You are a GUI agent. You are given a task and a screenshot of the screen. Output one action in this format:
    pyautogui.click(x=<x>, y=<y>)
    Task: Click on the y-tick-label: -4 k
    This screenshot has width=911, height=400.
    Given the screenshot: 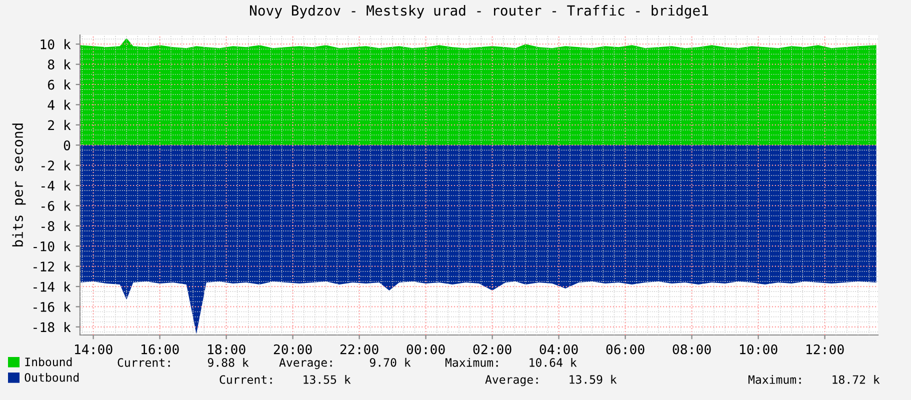 What is the action you would take?
    pyautogui.click(x=56, y=185)
    